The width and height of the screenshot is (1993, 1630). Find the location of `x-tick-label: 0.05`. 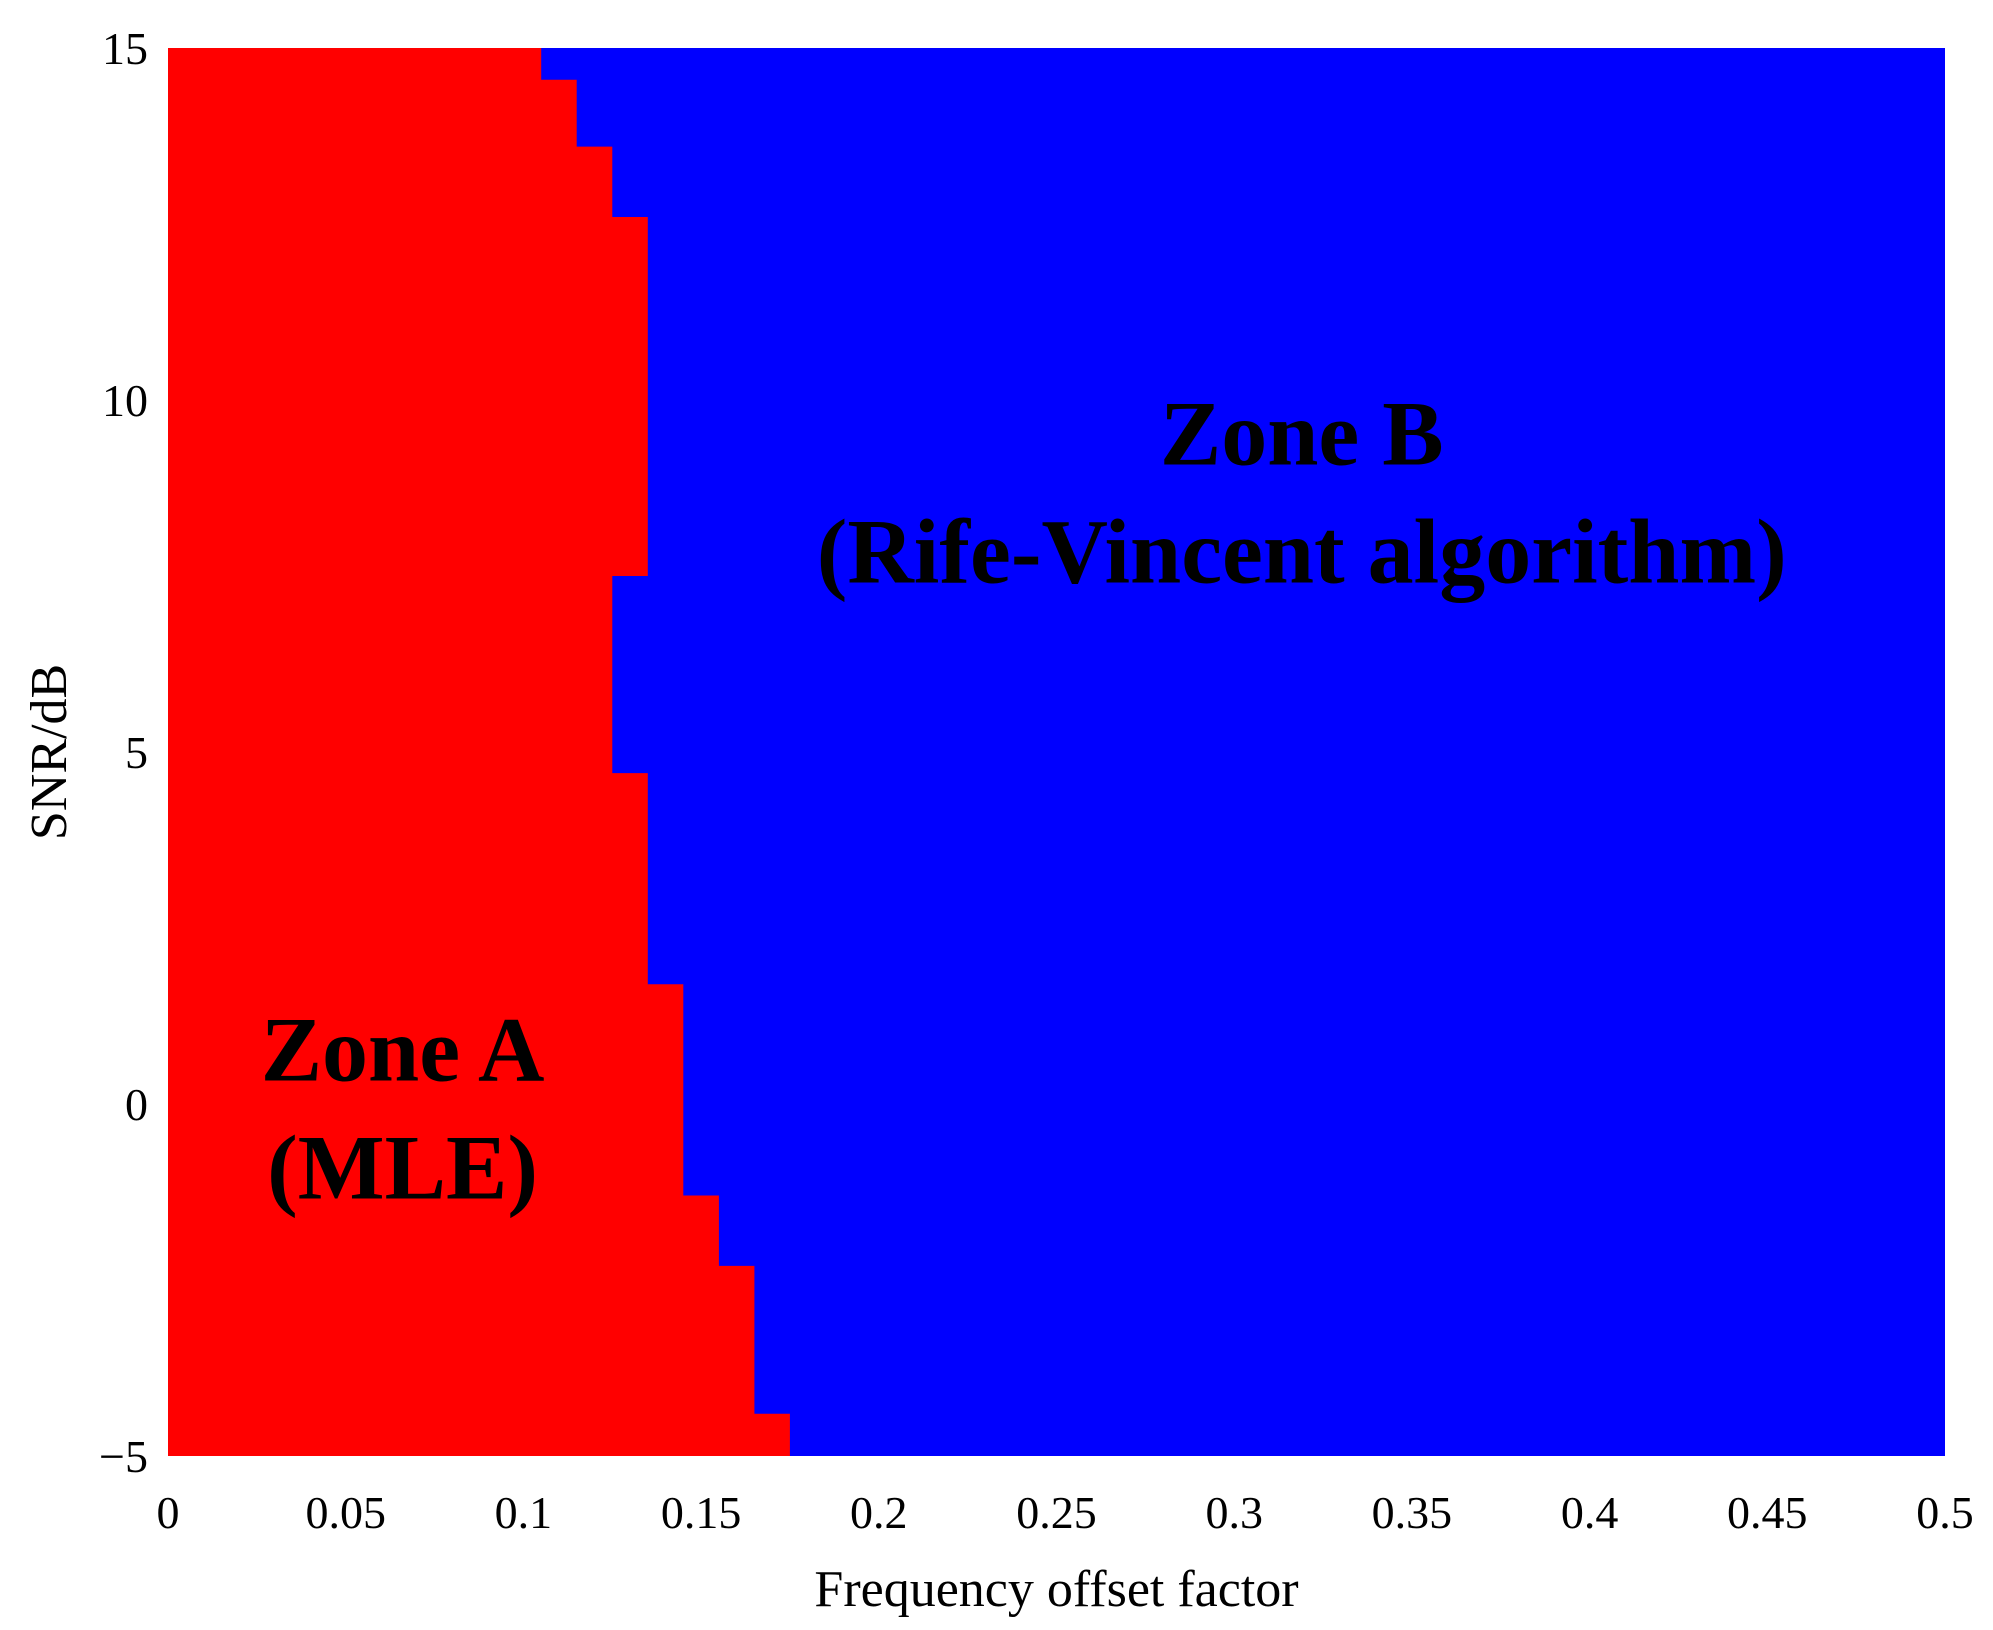

x-tick-label: 0.05 is located at coordinates (345, 1512).